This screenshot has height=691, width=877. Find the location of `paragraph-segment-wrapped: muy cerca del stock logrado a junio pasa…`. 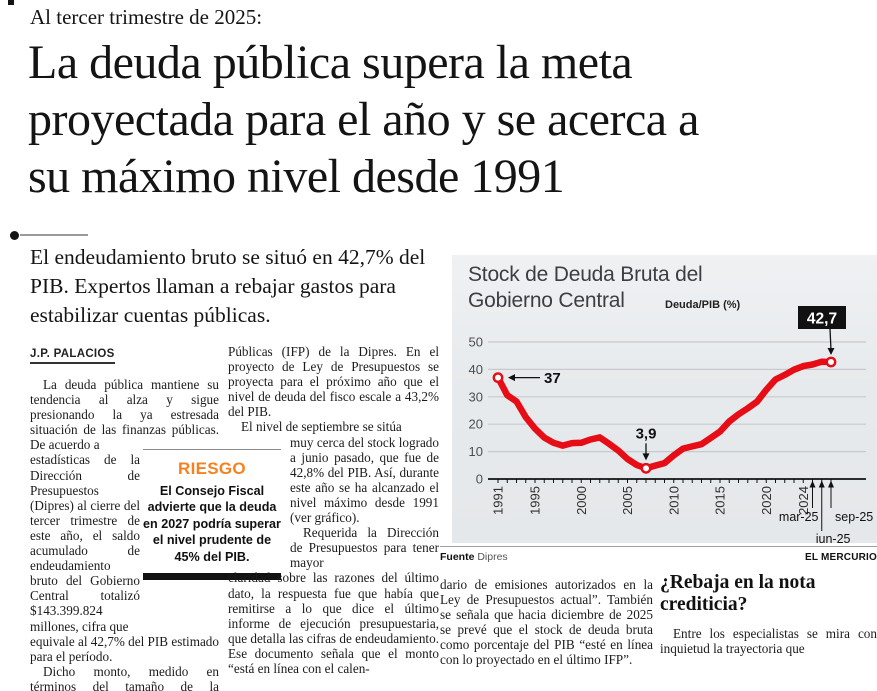

paragraph-segment-wrapped: muy cerca del stock logrado a junio pasa… is located at coordinates (364, 480).